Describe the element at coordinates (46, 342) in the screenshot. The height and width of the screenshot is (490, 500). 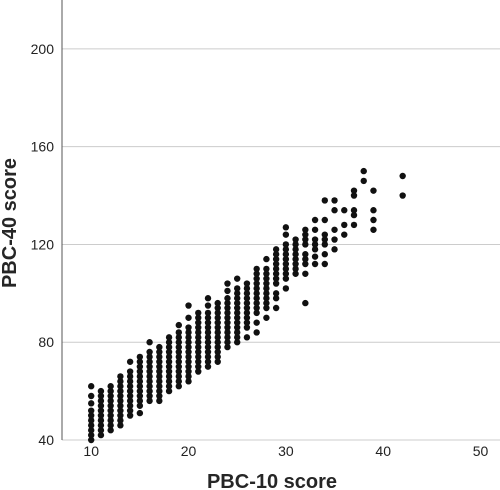
I see `y-tick-label-80: 80` at that location.